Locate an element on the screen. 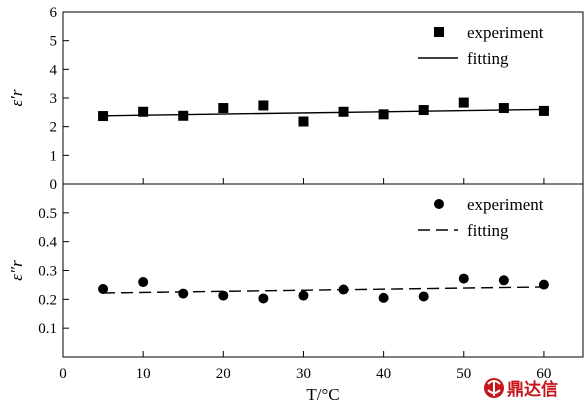 Image resolution: width=584 pixels, height=411 pixels. legend-label-bottom: experiment is located at coordinates (505, 204).